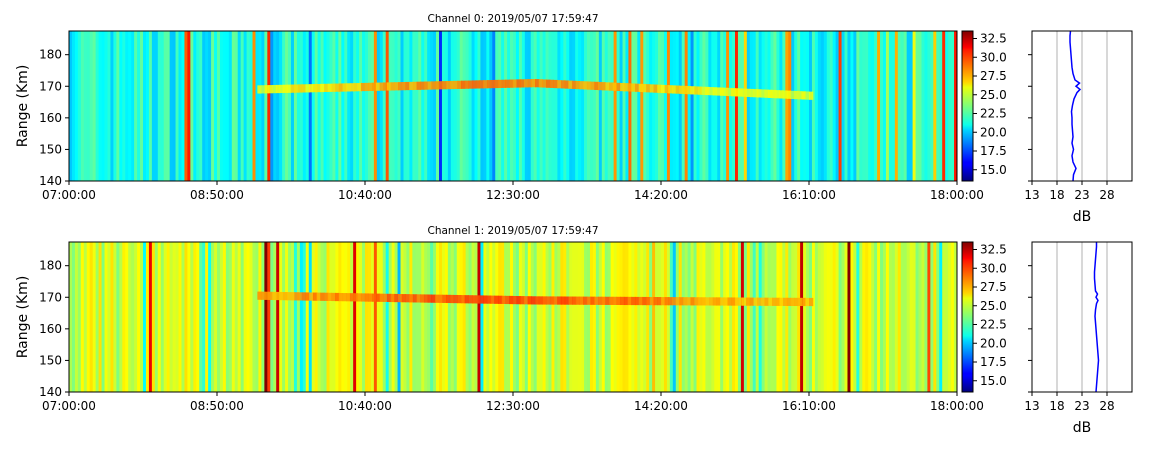 The width and height of the screenshot is (1150, 450). Describe the element at coordinates (1069, 402) in the screenshot. I see `channel-1-profile-x-ticks: 13 18 23 28` at that location.